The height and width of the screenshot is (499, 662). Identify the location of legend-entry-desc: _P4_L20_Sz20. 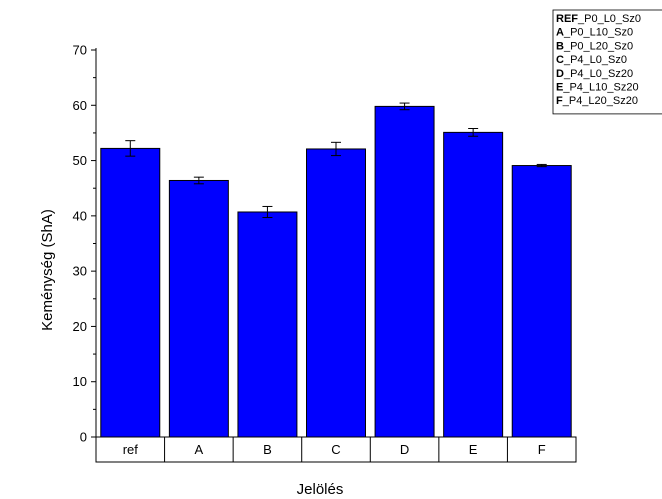
(600, 101).